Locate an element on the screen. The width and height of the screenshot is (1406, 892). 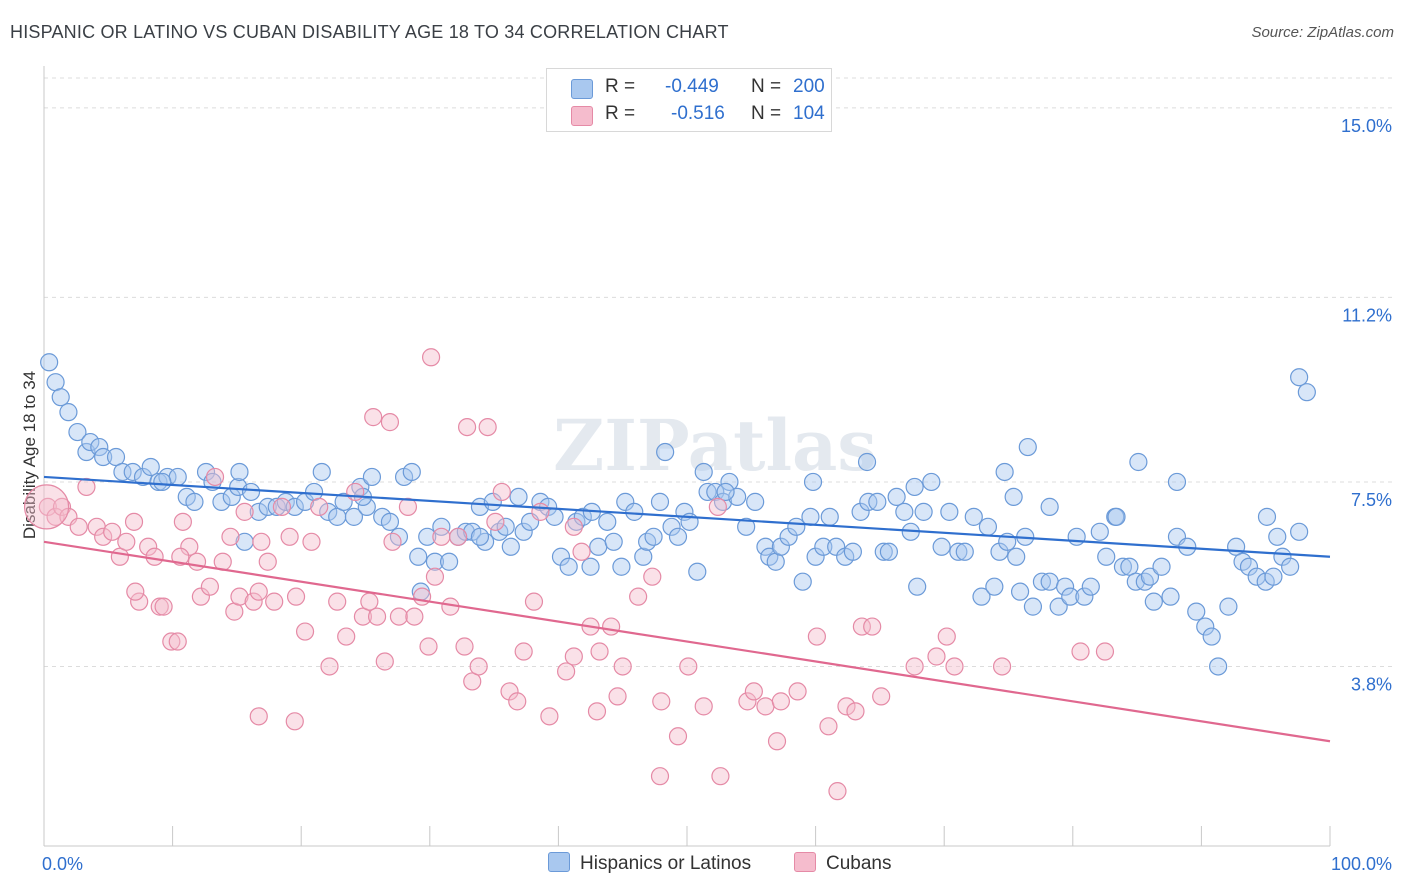
y-tick-label: 7.5% is located at coordinates (1371, 500).